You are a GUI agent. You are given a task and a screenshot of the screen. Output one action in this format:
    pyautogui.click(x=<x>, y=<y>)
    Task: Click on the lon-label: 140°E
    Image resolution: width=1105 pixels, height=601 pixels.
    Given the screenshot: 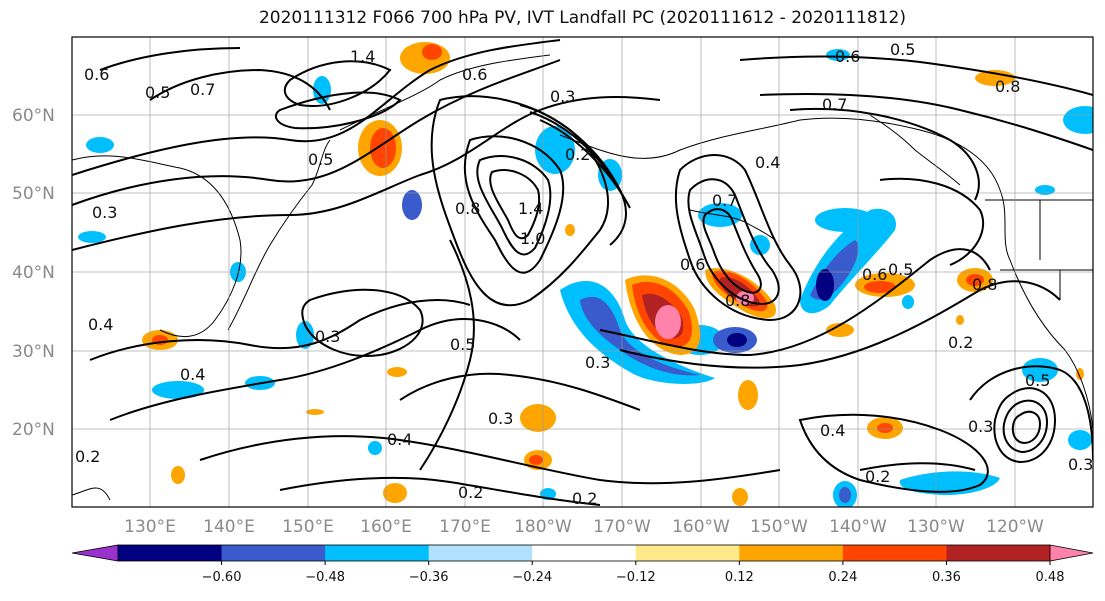 What is the action you would take?
    pyautogui.click(x=229, y=527)
    